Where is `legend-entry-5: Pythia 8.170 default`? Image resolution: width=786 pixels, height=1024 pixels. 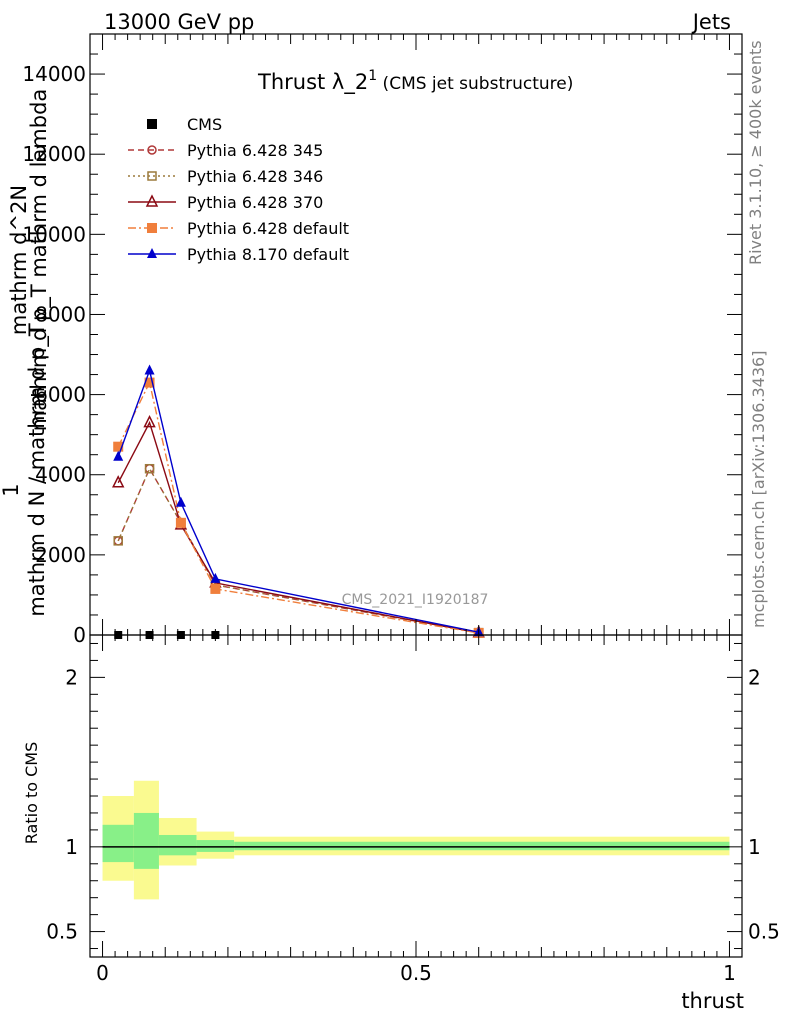
legend-entry-5: Pythia 8.170 default is located at coordinates (238, 254).